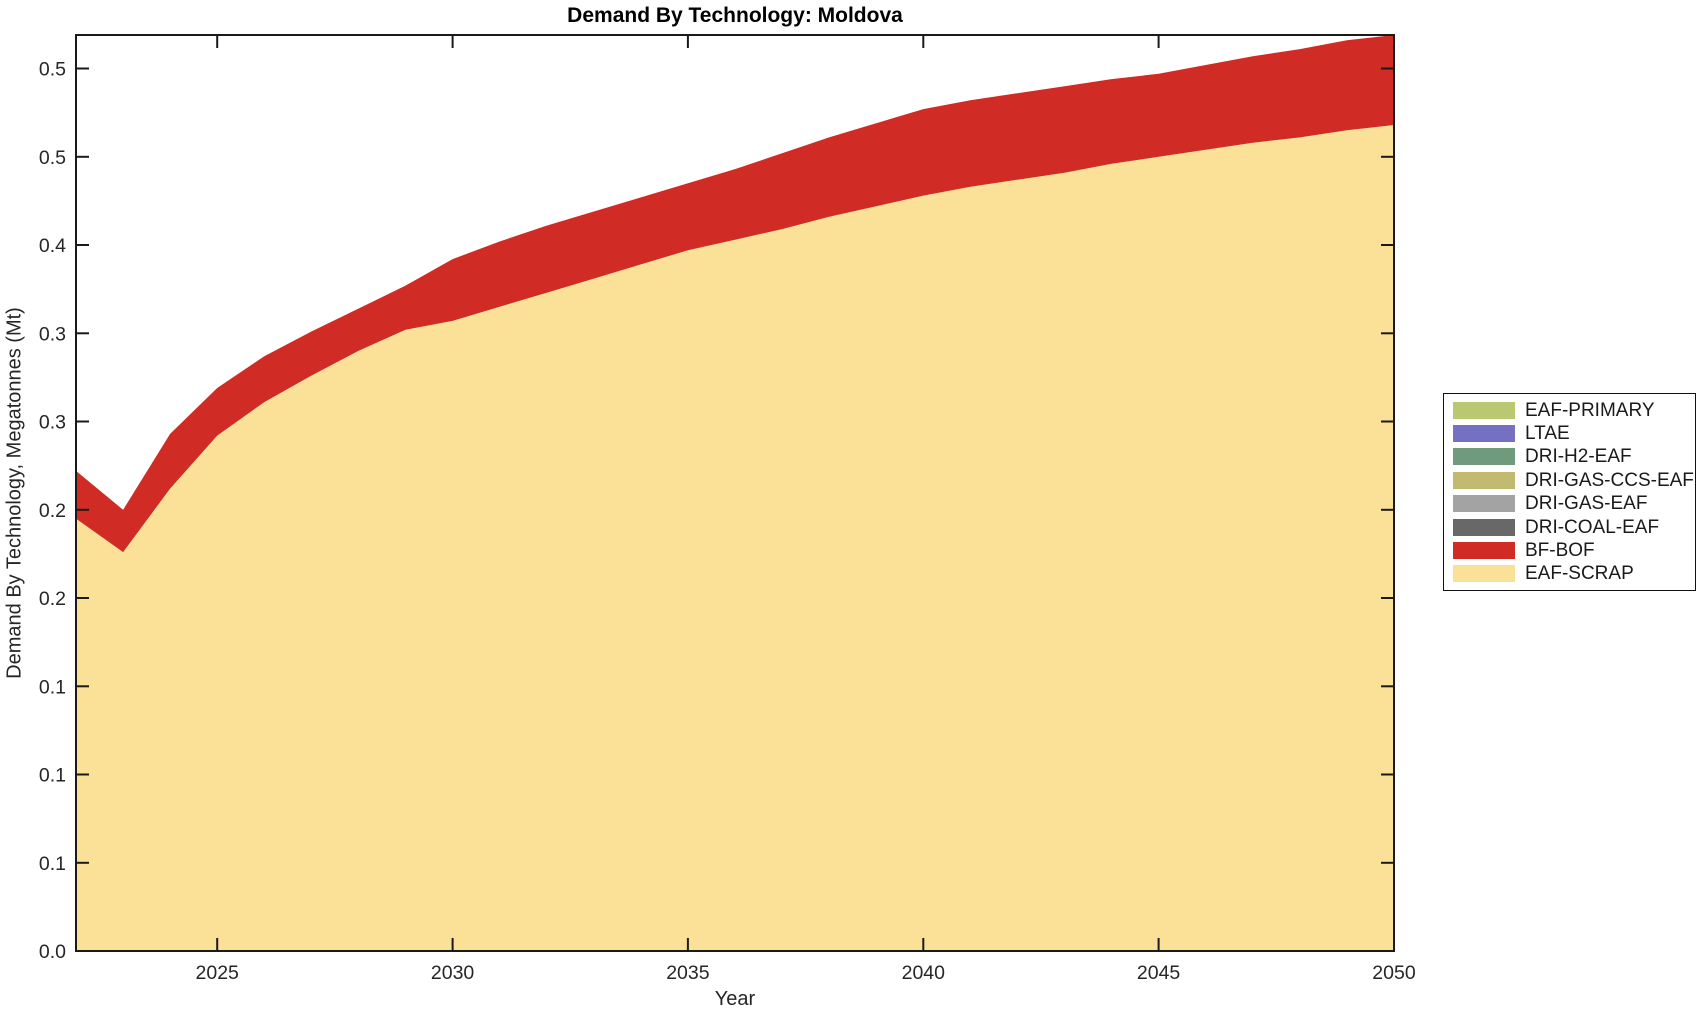 The height and width of the screenshot is (1020, 1703). What do you see at coordinates (1484, 574) in the screenshot?
I see `legend-swatch-EAF-SCRAP` at bounding box center [1484, 574].